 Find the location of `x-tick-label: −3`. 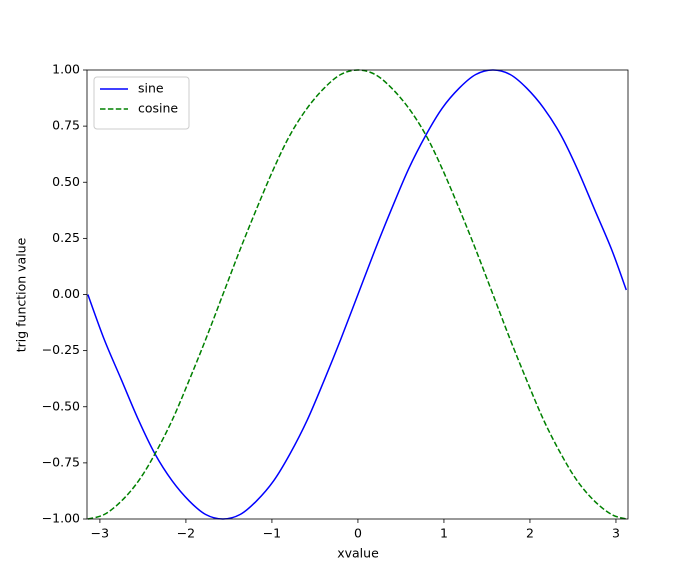

x-tick-label: −3 is located at coordinates (100, 533).